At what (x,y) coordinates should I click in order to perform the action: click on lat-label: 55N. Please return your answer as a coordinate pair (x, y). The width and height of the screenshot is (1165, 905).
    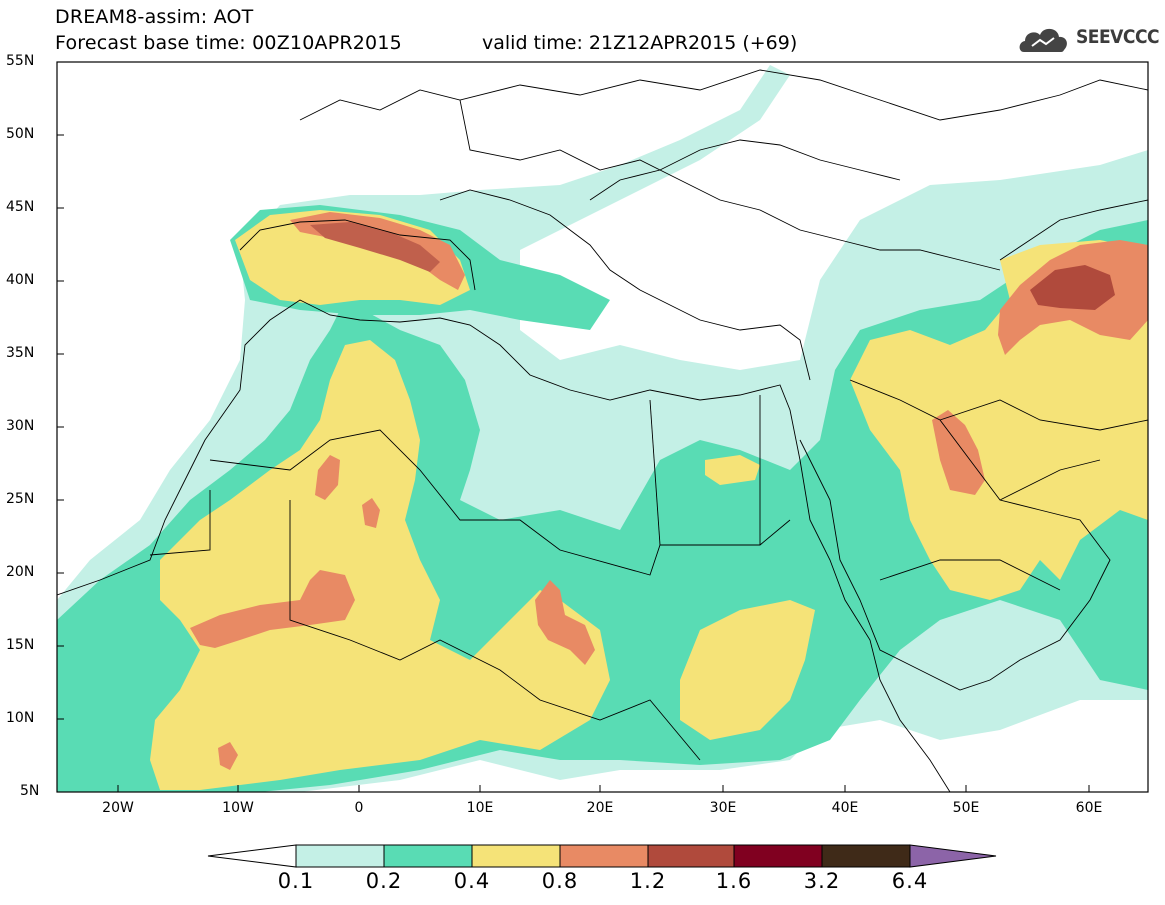
    Looking at the image, I should click on (20, 61).